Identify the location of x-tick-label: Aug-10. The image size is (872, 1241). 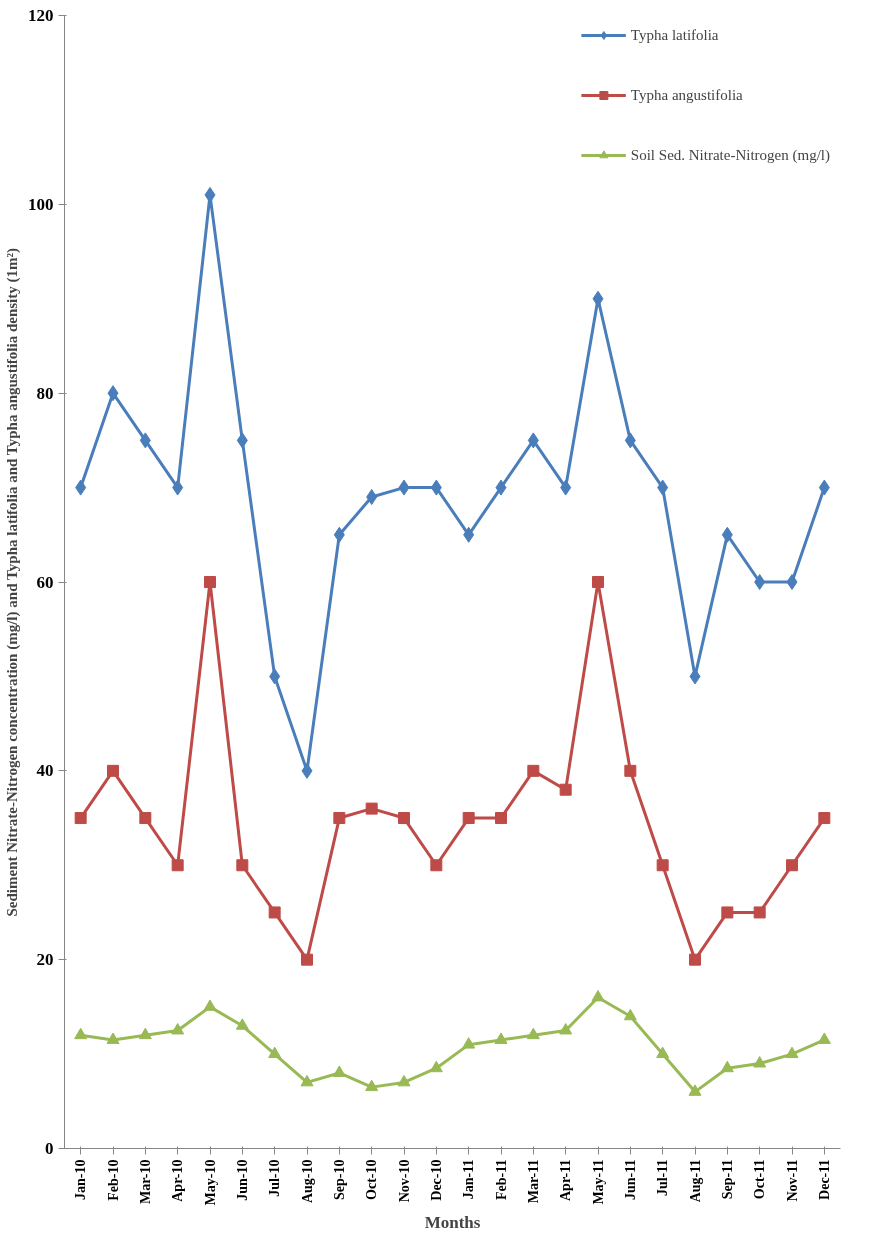
(307, 1181).